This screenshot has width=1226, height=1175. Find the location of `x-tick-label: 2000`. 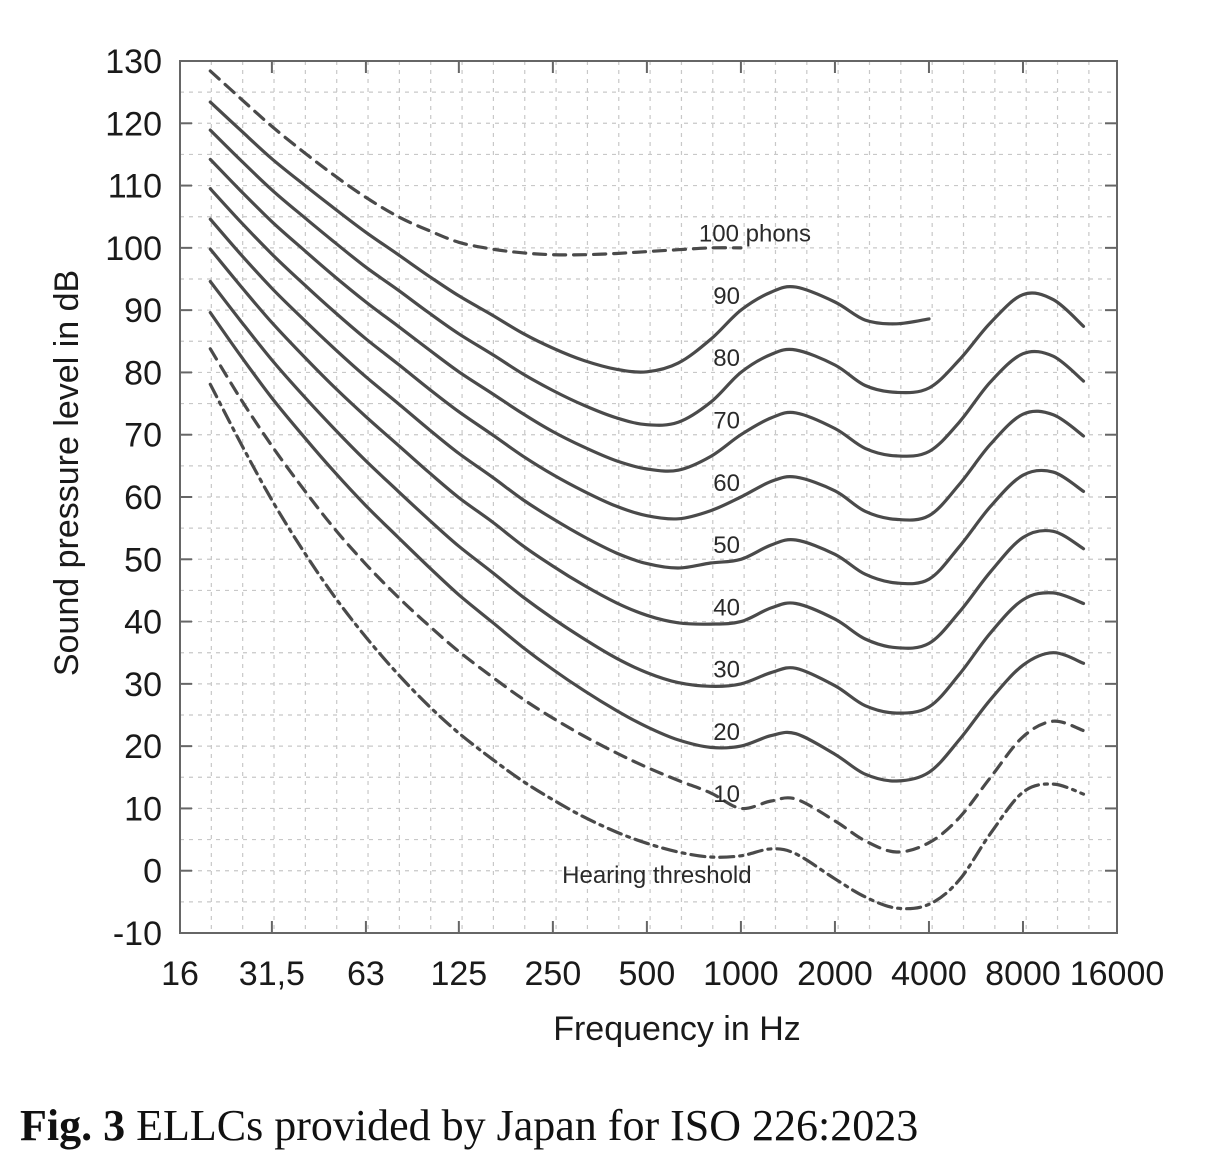

x-tick-label: 2000 is located at coordinates (835, 974).